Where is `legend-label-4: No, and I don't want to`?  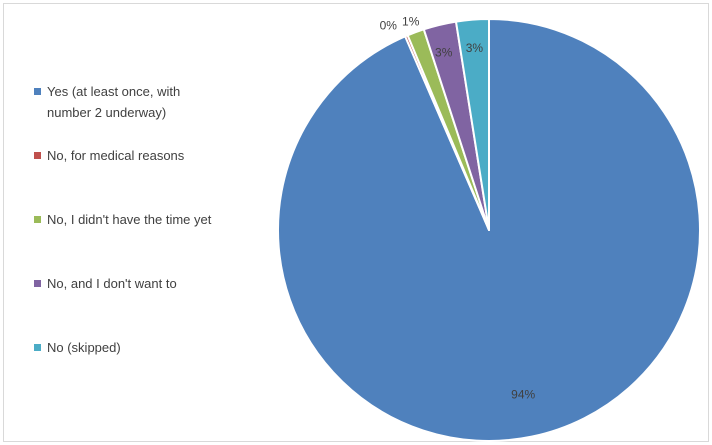 legend-label-4: No, and I don't want to is located at coordinates (112, 283).